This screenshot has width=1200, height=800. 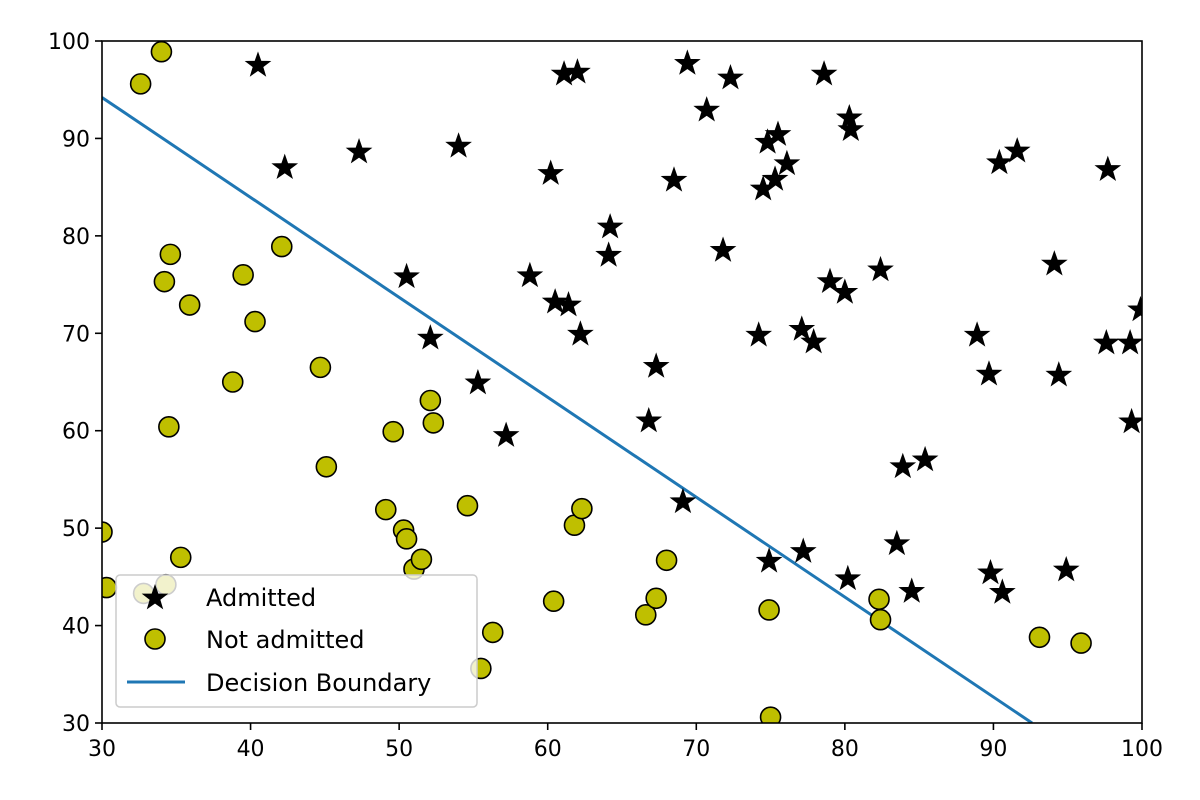 I want to click on legend-label-not-admitted: Not admitted, so click(x=285, y=640).